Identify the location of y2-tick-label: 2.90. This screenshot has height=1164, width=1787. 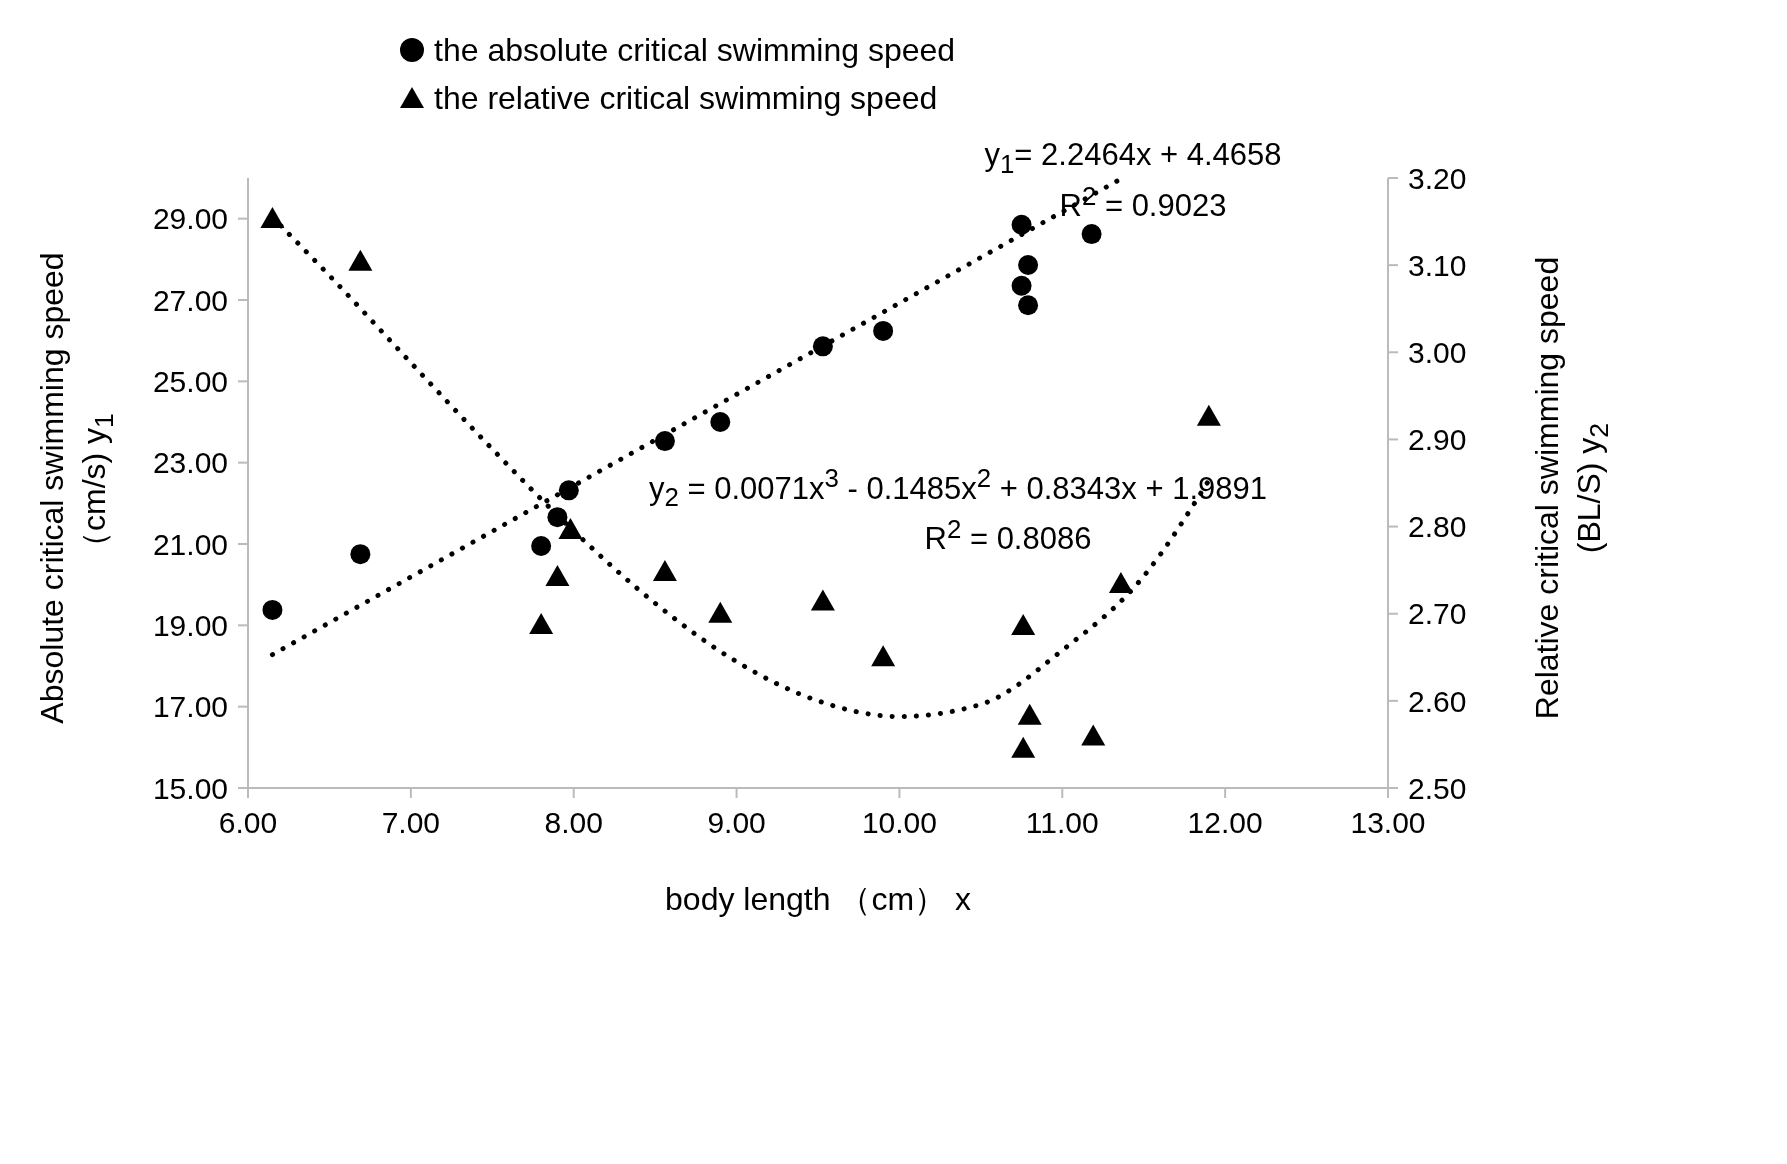
(1437, 440).